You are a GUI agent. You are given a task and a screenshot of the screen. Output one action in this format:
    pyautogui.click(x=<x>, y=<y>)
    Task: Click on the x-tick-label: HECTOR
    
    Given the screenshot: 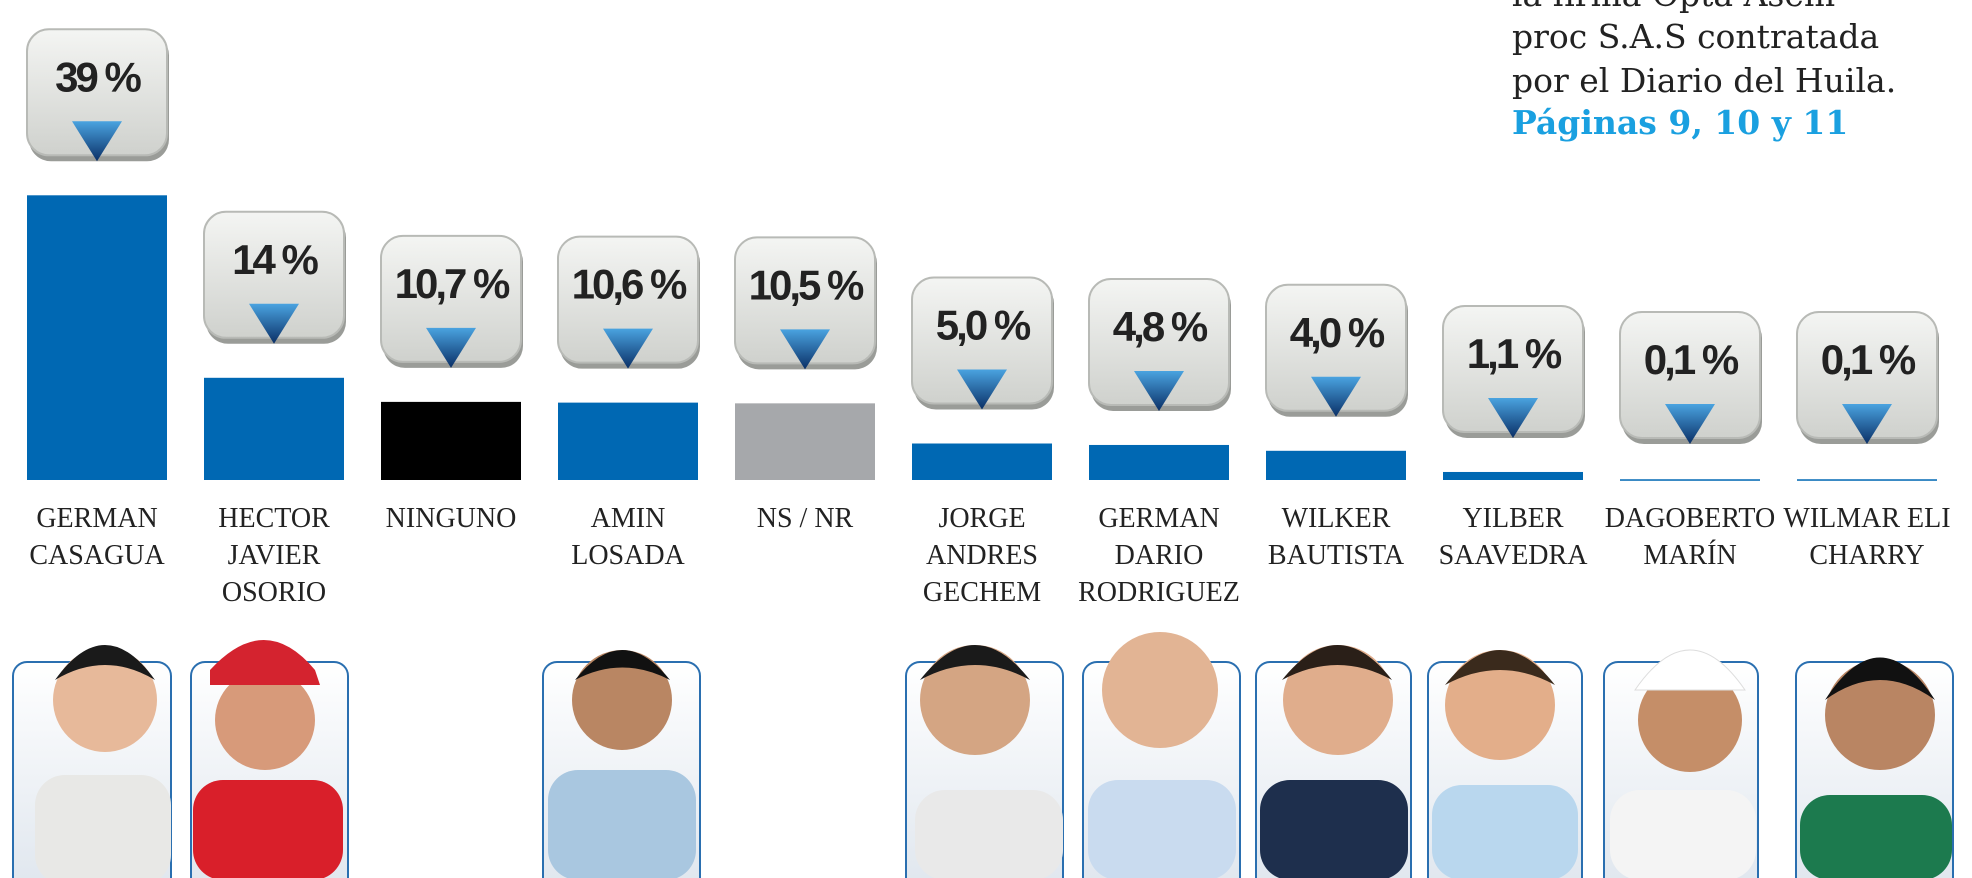 What is the action you would take?
    pyautogui.click(x=274, y=518)
    